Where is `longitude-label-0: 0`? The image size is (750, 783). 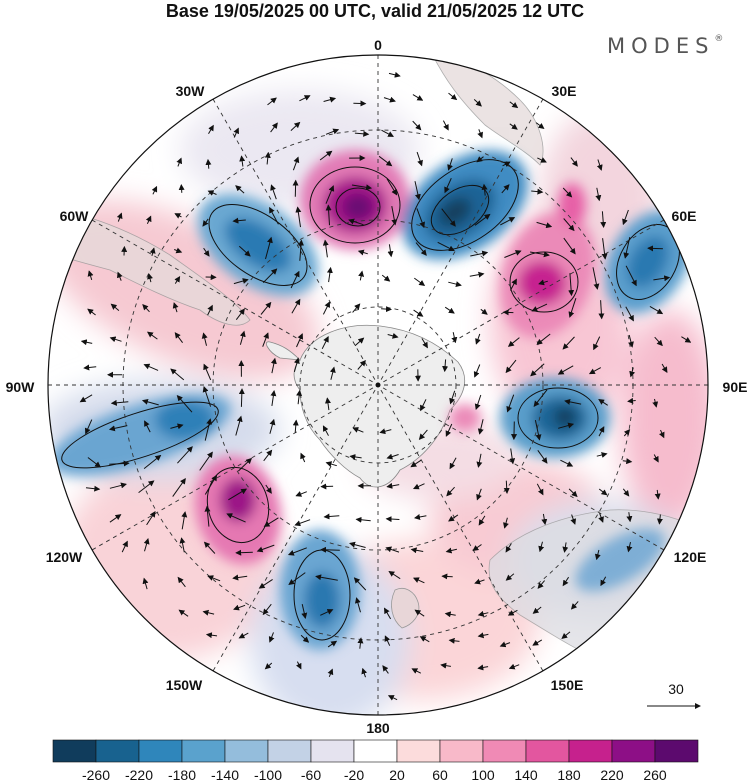
longitude-label-0: 0 is located at coordinates (378, 45).